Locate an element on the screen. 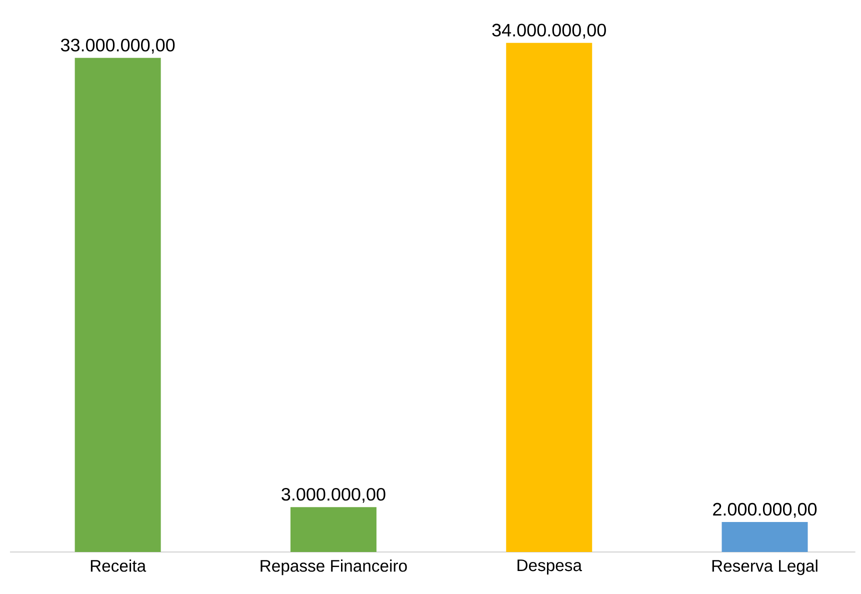  x-tick-label: Repasse Financeiro is located at coordinates (333, 568).